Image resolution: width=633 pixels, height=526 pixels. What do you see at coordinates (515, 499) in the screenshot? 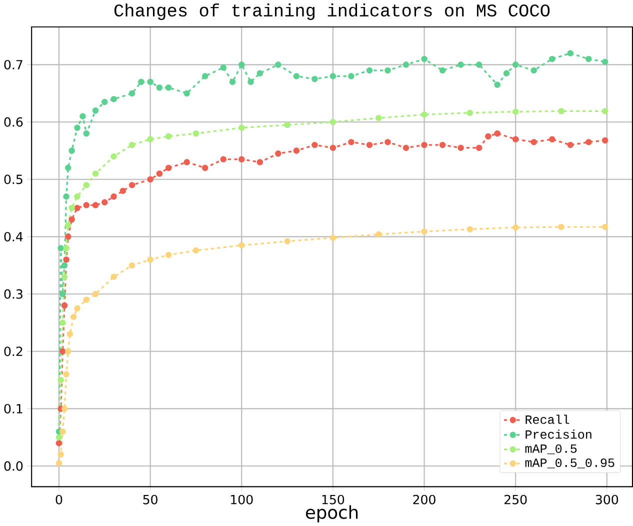
I see `x-tick-label: 250` at bounding box center [515, 499].